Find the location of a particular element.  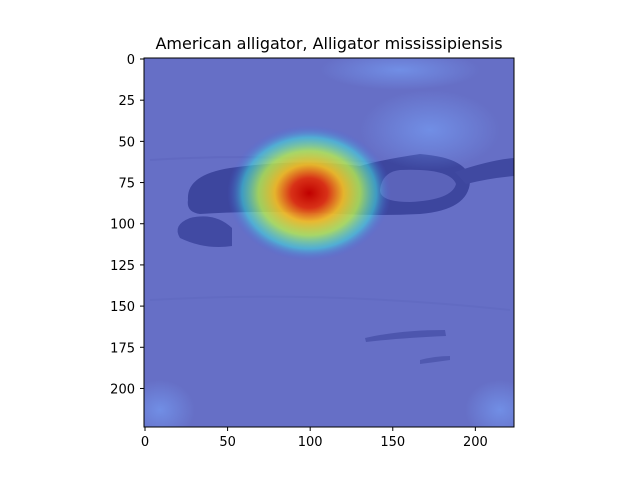

y-tick-label: 175 is located at coordinates (122, 348).